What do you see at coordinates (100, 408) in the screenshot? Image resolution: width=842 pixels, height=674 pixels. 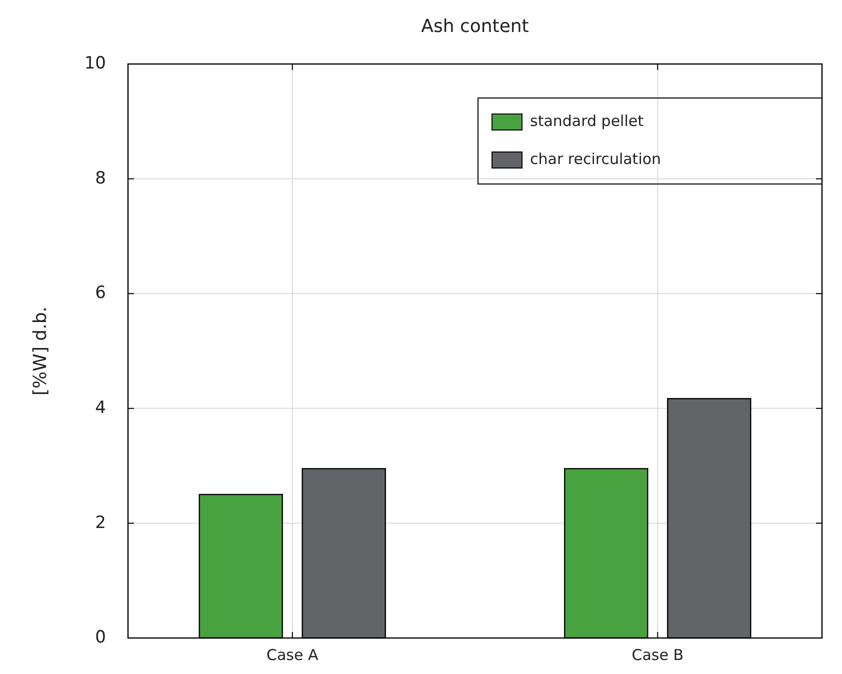 I see `y-tick-label: 4` at bounding box center [100, 408].